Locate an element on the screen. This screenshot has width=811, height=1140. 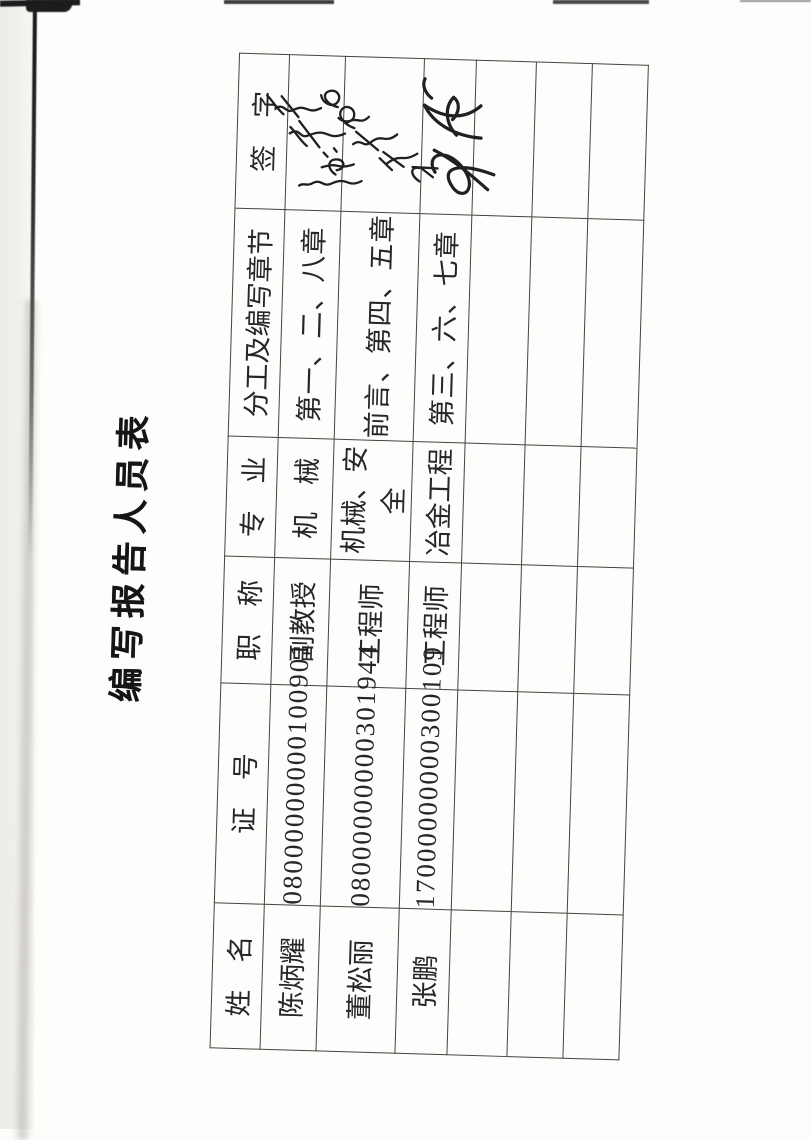
document-title: 编写报告人员表 is located at coordinates (130, 555).